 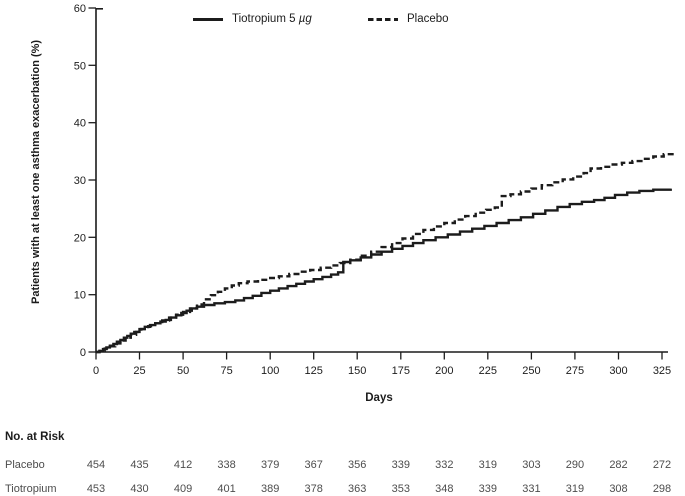 I want to click on risk-value: 435, so click(x=139, y=465).